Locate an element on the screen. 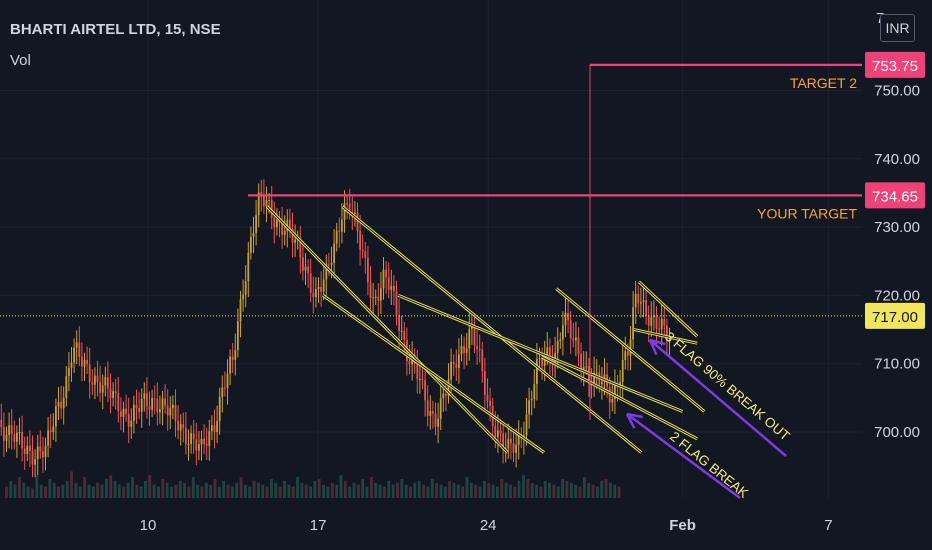  x-tick-label: 17 is located at coordinates (318, 525).